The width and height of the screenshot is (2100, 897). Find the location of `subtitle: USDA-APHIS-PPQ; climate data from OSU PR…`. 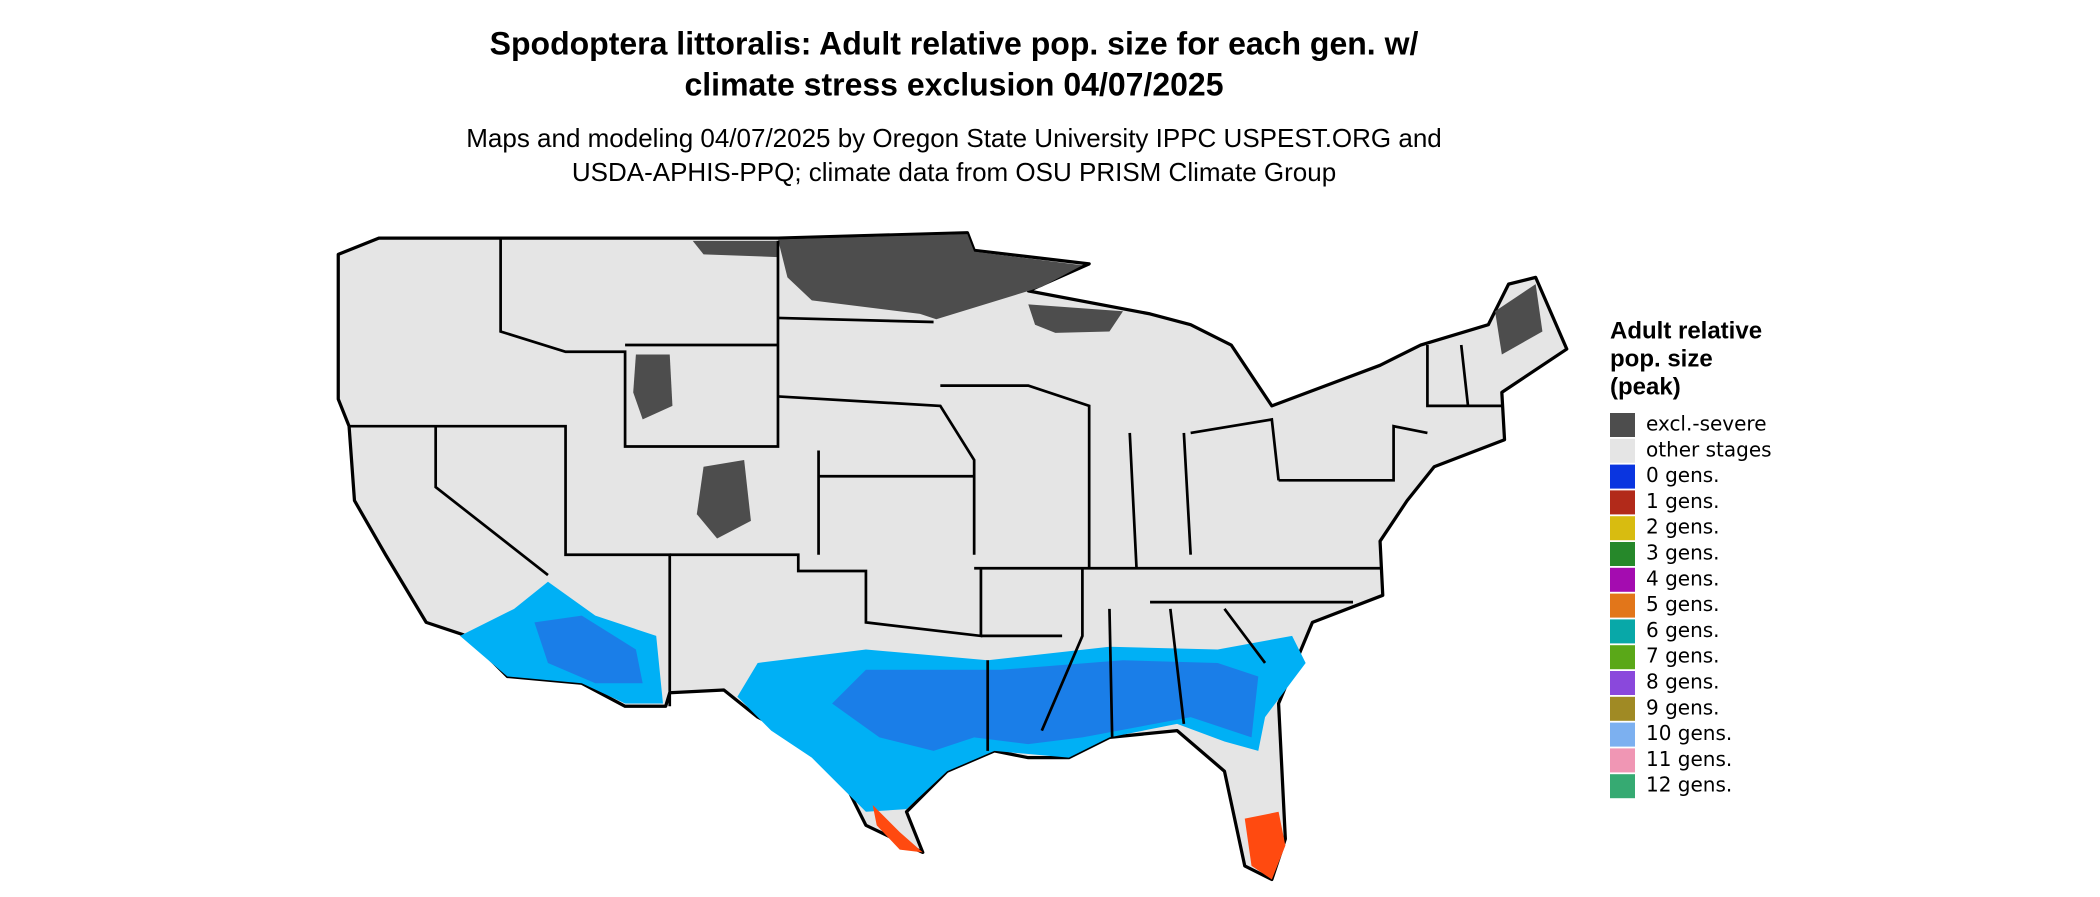

subtitle: USDA-APHIS-PPQ; climate data from OSU PR… is located at coordinates (954, 172).